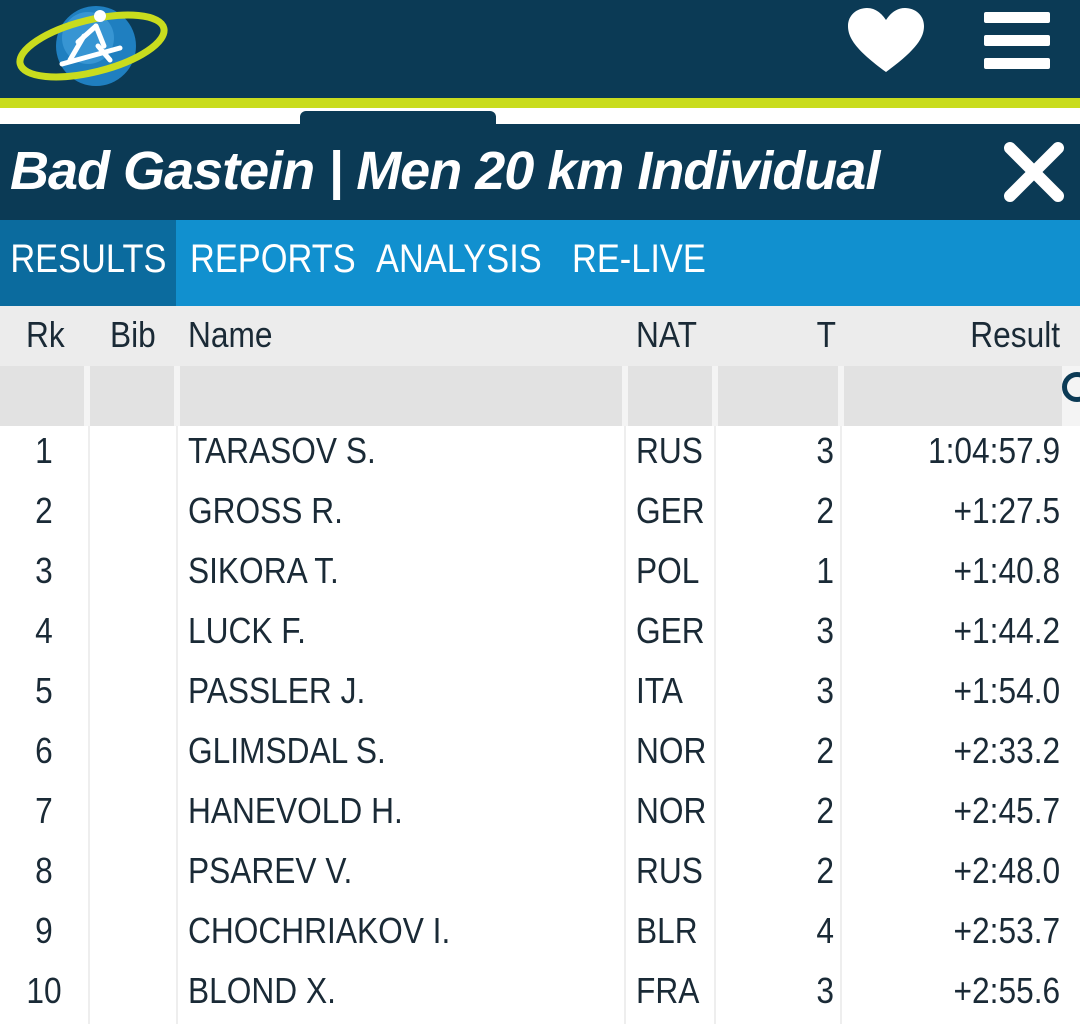  What do you see at coordinates (540, 934) in the screenshot?
I see `table-row: 9 CHOCHRIAKOV I. BLR 4 +2:53.7` at bounding box center [540, 934].